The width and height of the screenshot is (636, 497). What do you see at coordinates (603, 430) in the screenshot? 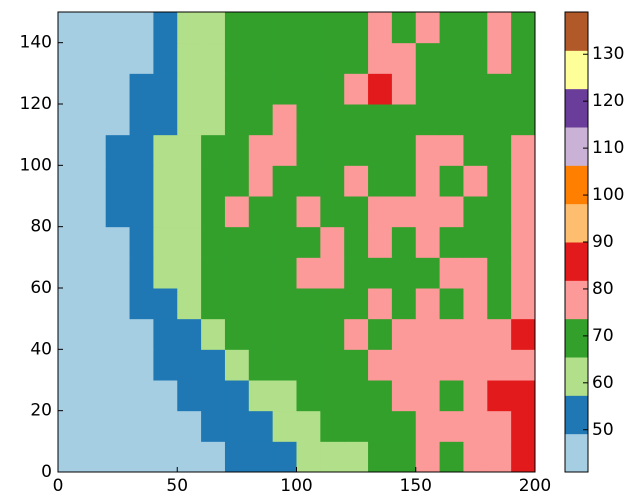
I see `colorbar-tick-label: 50` at bounding box center [603, 430].